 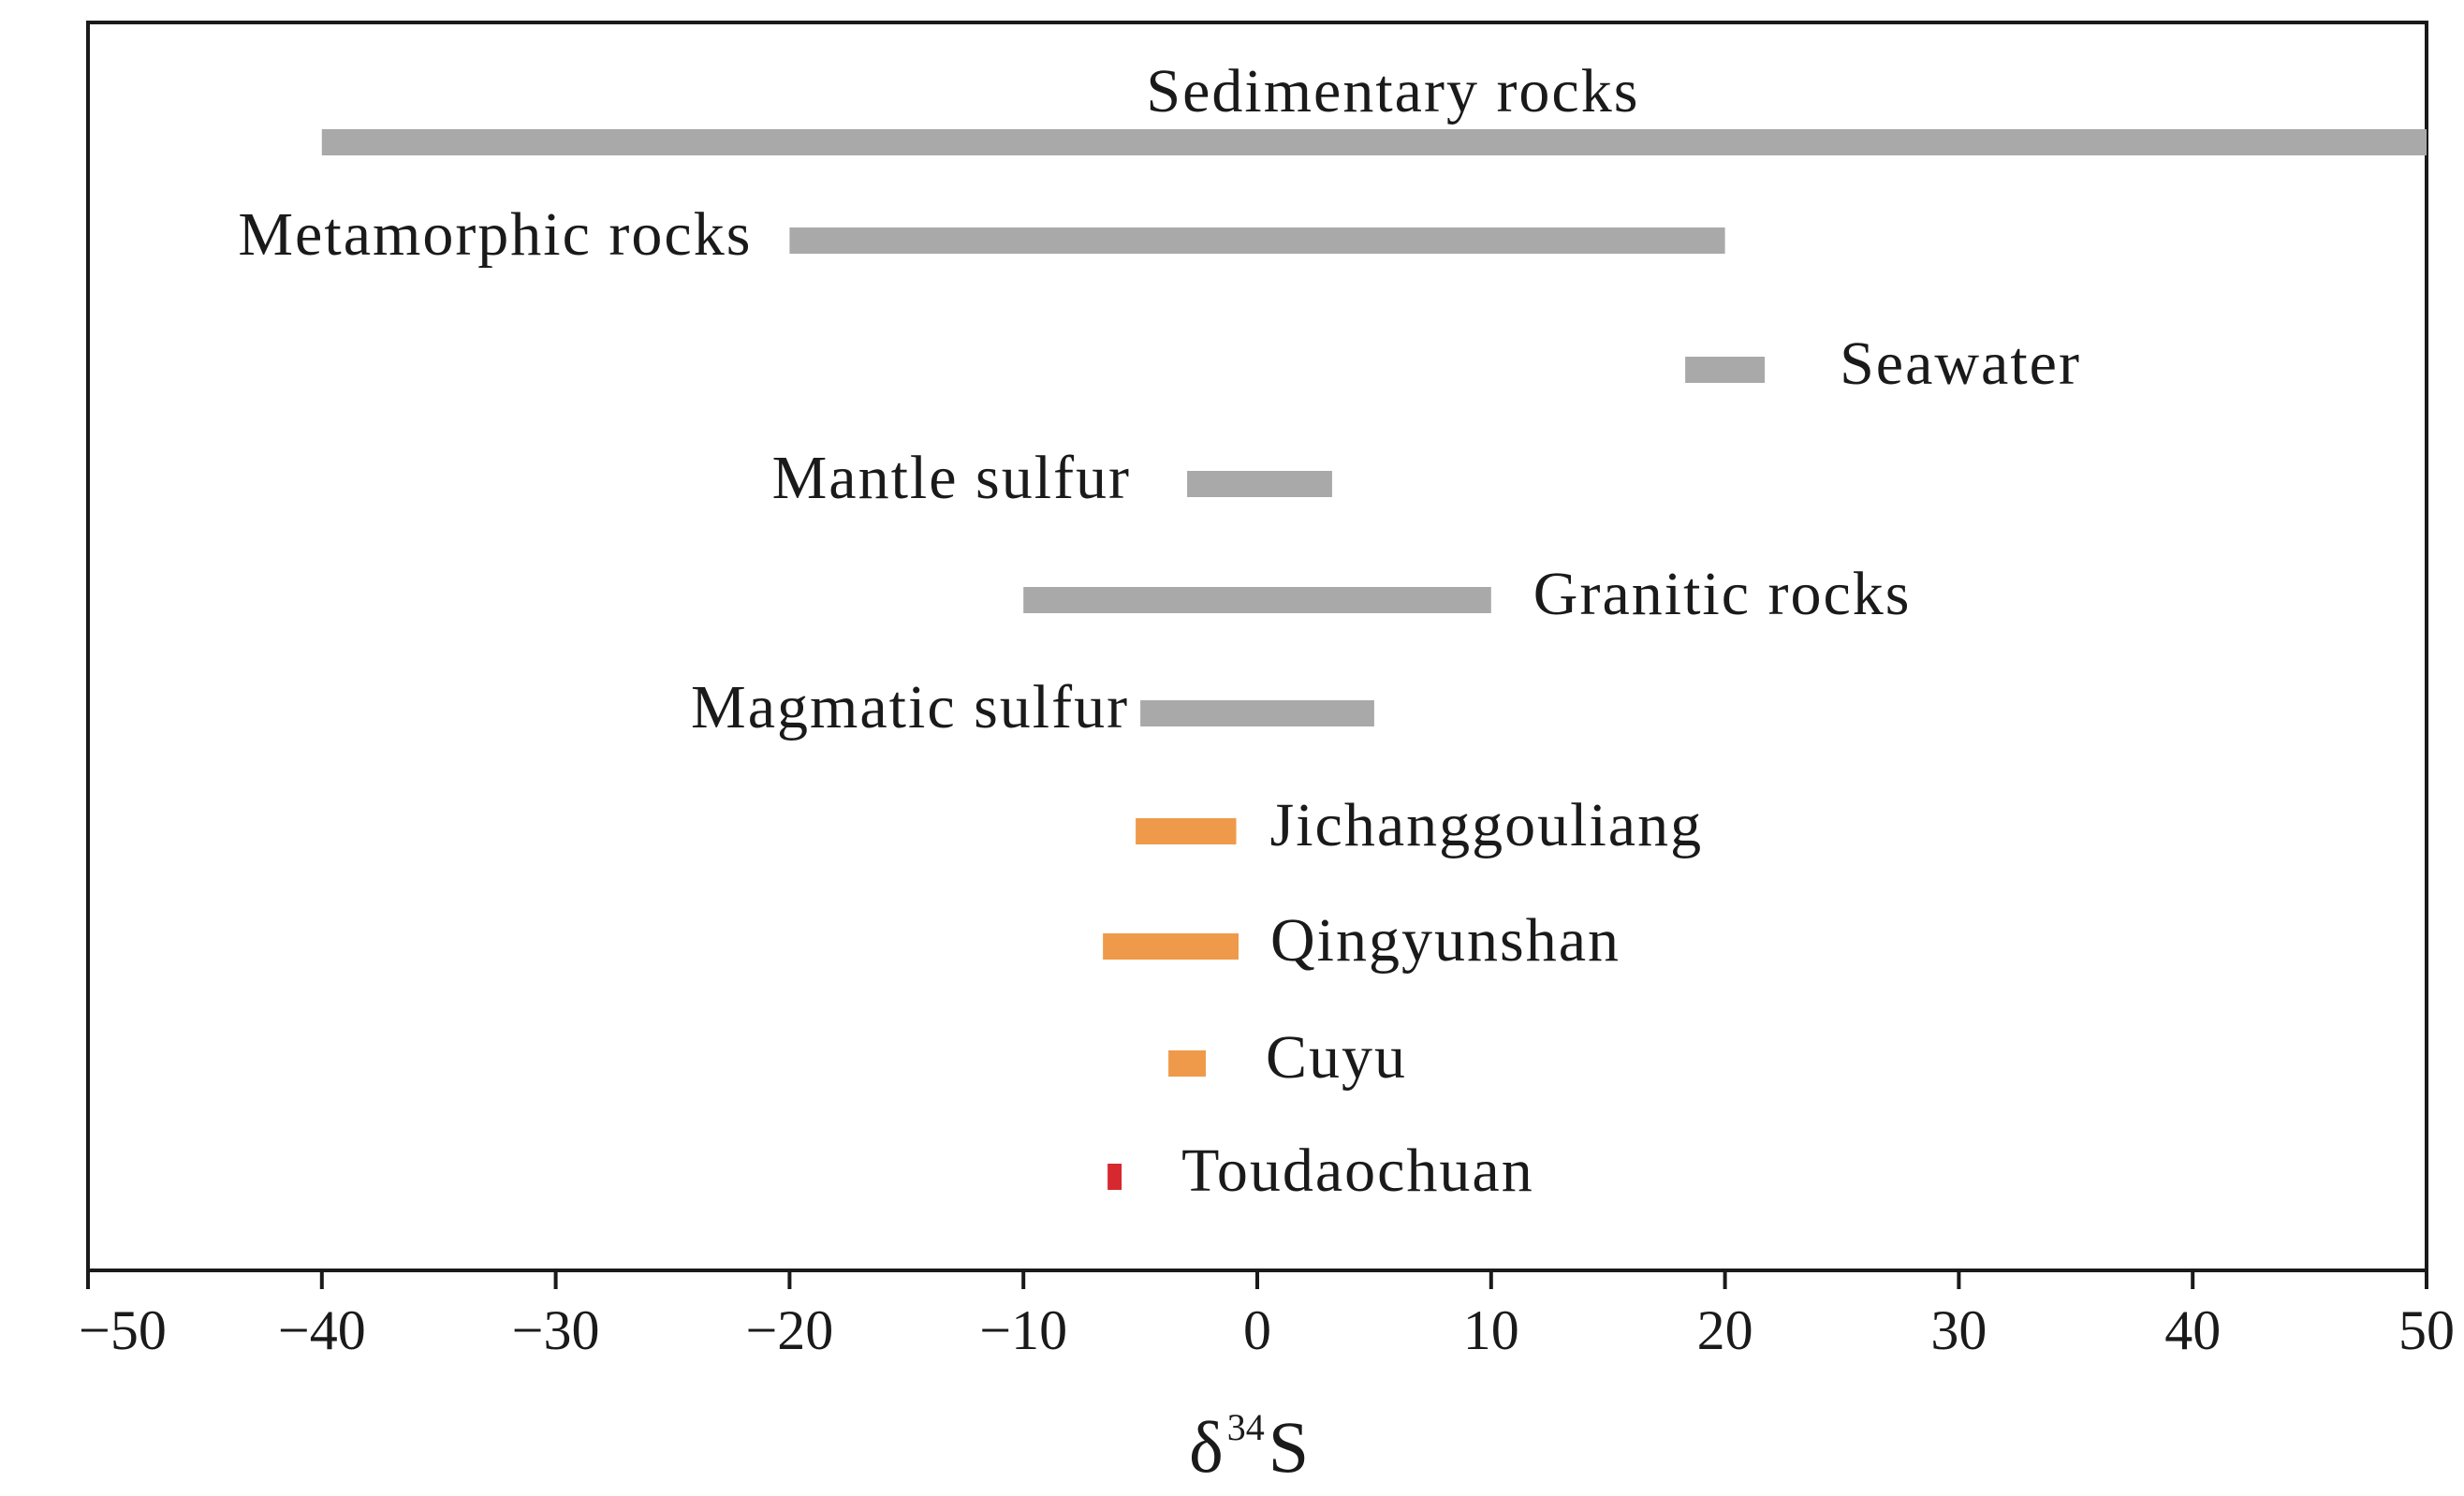 What do you see at coordinates (1186, 831) in the screenshot?
I see `range-bar-jichanggouliang` at bounding box center [1186, 831].